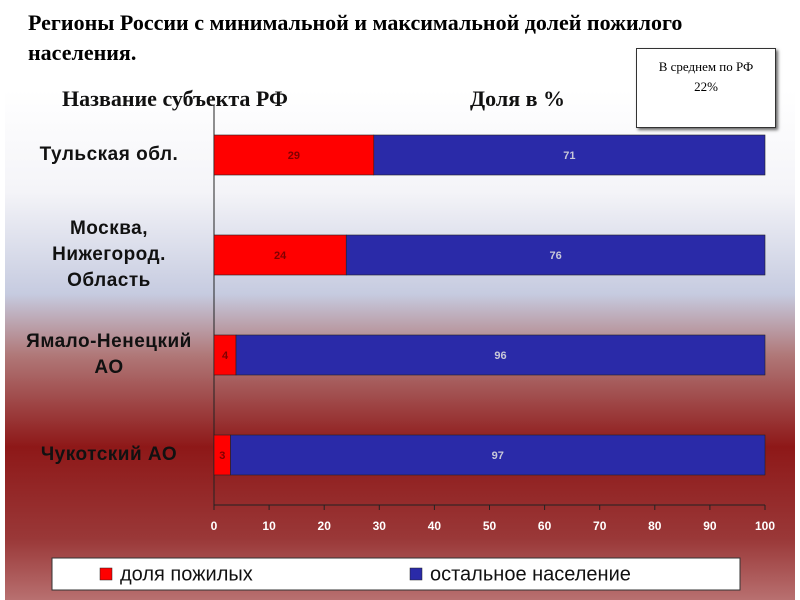 The image size is (800, 600). What do you see at coordinates (545, 526) in the screenshot?
I see `x-tick-label: 60` at bounding box center [545, 526].